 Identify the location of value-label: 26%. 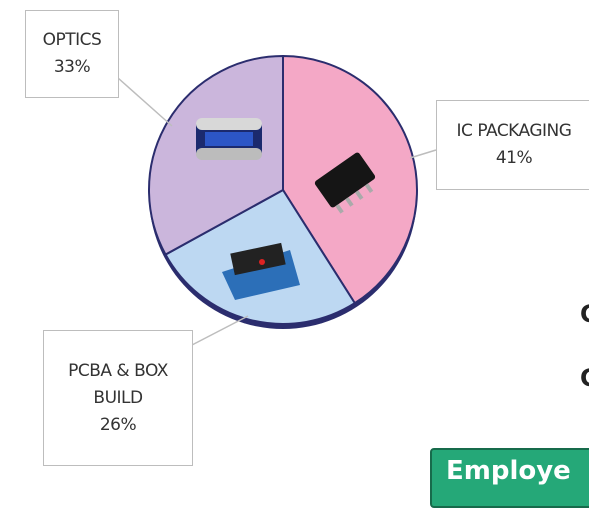
(118, 424).